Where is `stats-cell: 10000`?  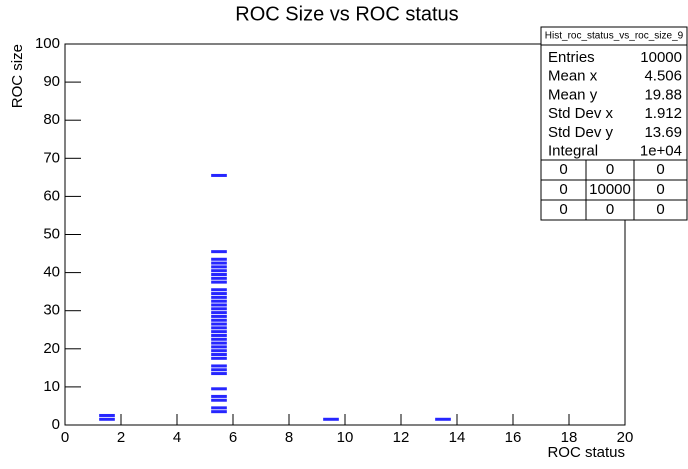 stats-cell: 10000 is located at coordinates (610, 189).